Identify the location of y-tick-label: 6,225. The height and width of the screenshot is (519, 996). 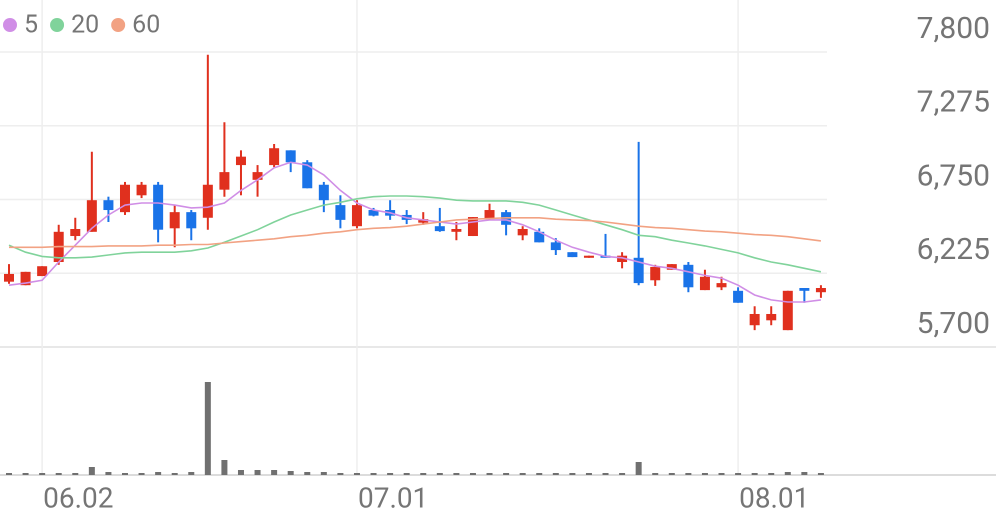
(953, 249).